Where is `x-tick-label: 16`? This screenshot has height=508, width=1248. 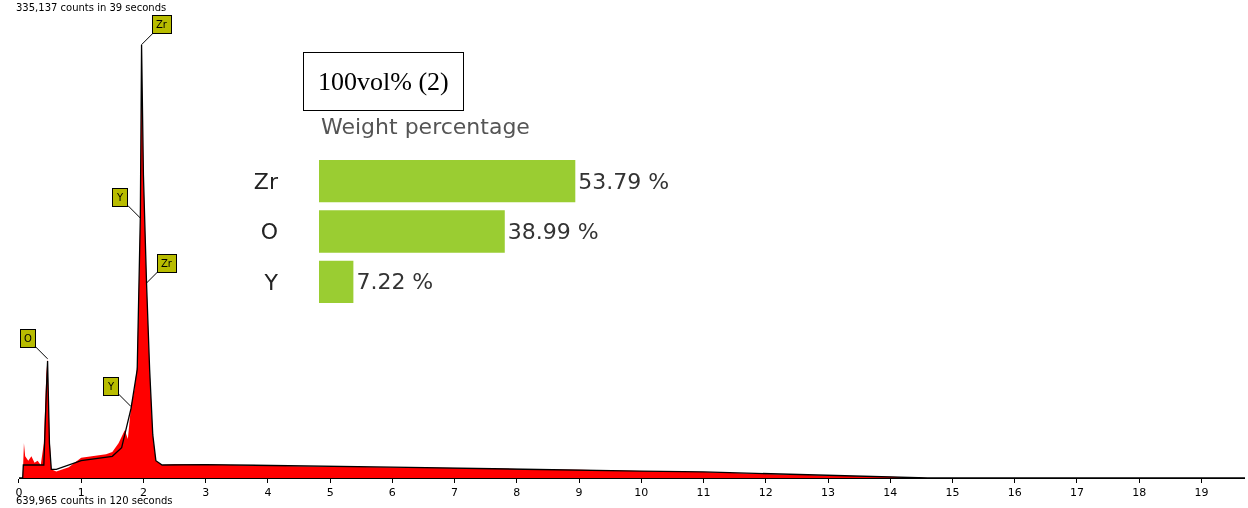
x-tick-label: 16 is located at coordinates (1014, 493).